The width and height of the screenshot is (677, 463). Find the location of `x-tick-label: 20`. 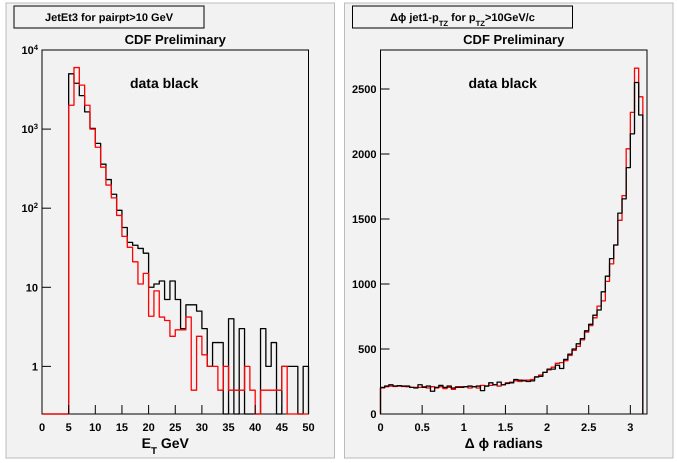

x-tick-label: 20 is located at coordinates (148, 428).